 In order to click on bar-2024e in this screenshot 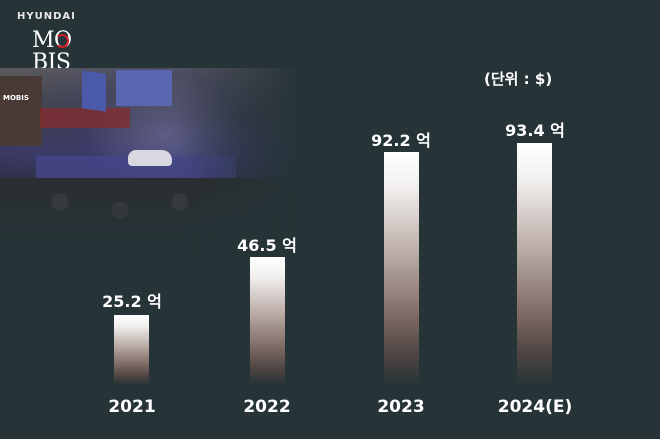, I will do `click(534, 264)`.